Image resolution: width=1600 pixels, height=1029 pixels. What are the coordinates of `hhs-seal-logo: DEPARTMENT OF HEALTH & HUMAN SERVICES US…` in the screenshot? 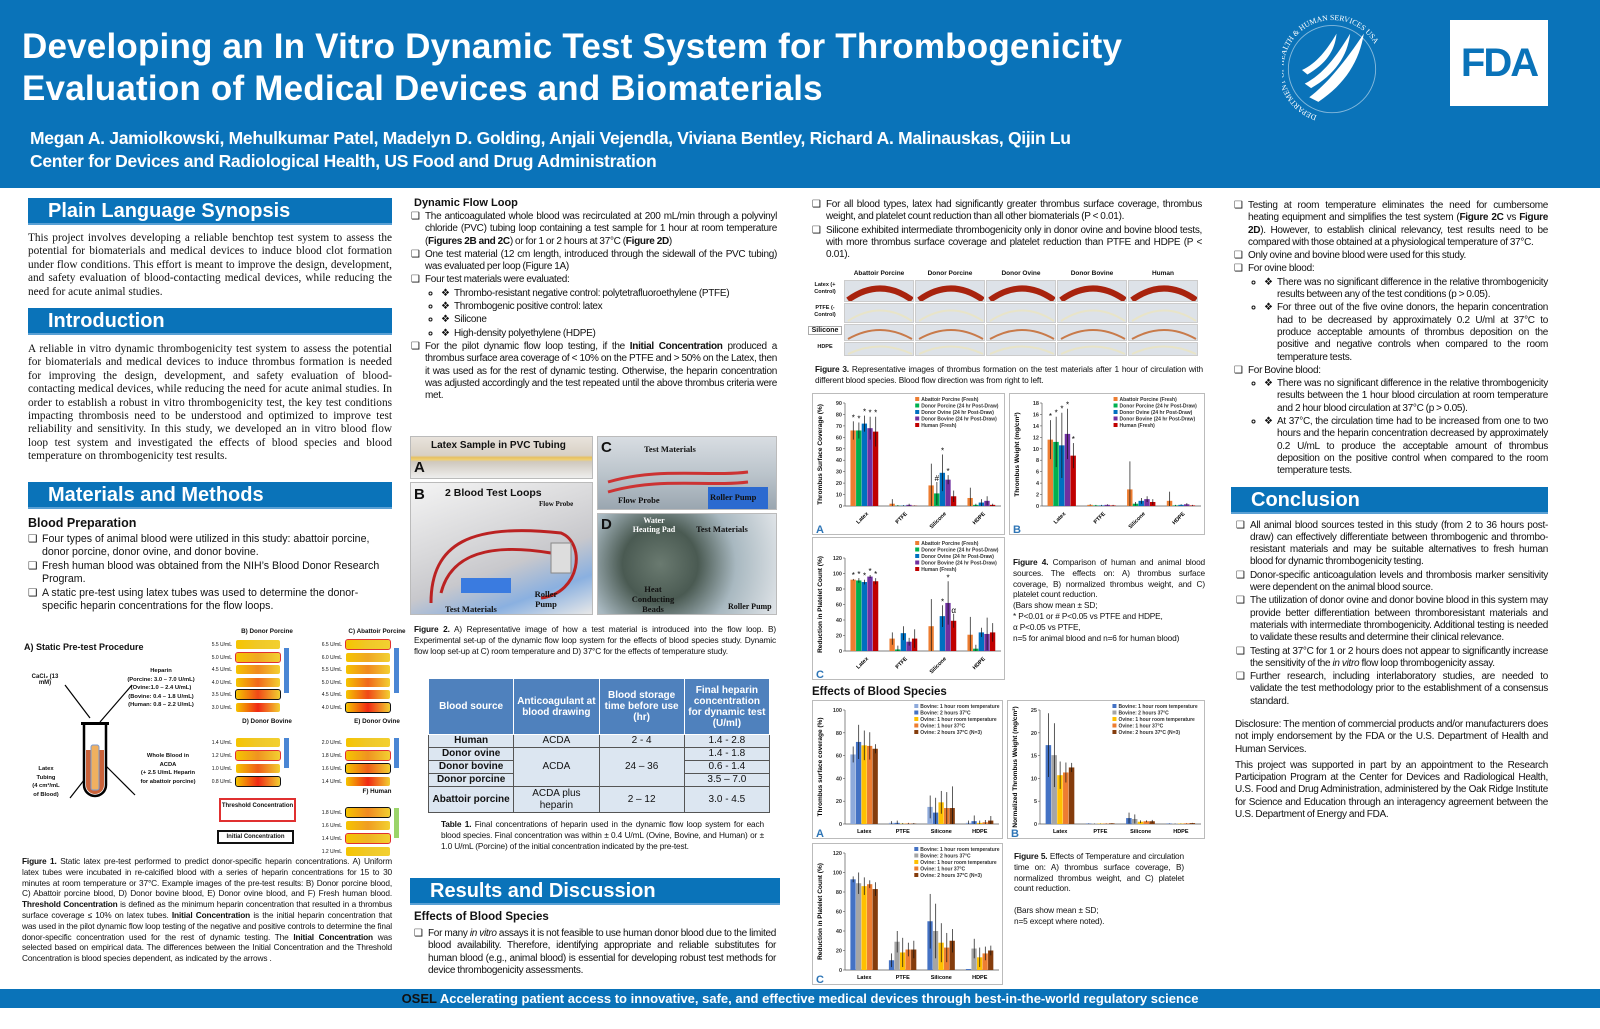 It's located at (1329, 70).